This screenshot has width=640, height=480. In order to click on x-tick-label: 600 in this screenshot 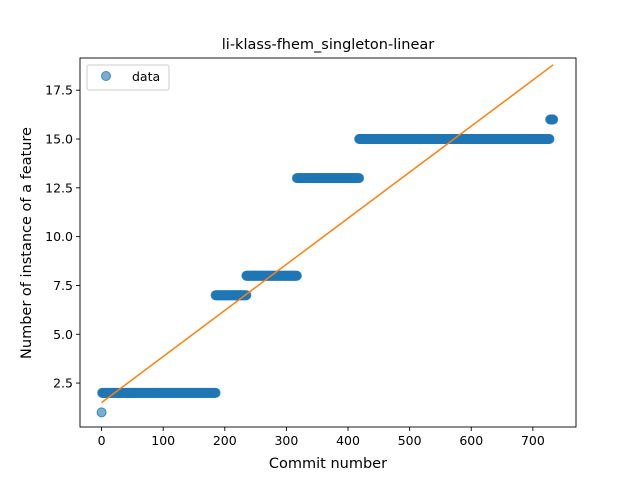, I will do `click(471, 440)`.